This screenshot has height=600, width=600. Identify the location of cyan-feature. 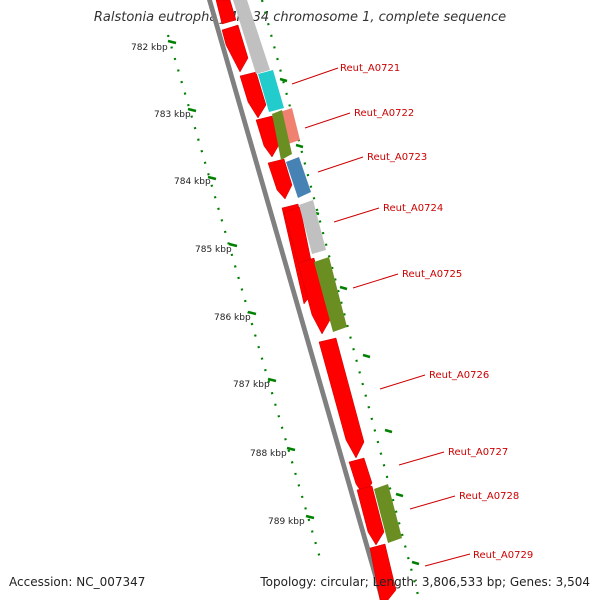
(271, 91).